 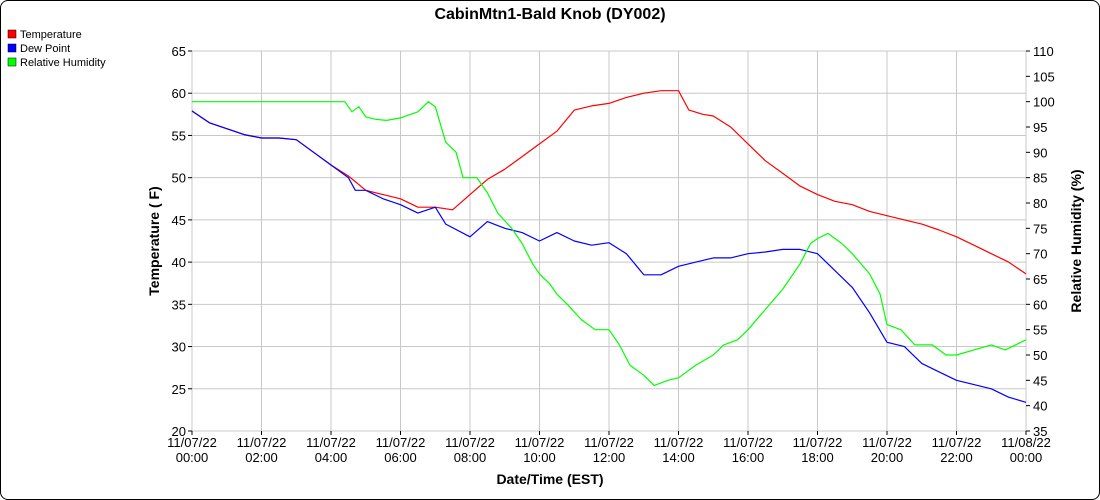 I want to click on x-tick-time: 02:00, so click(x=261, y=457).